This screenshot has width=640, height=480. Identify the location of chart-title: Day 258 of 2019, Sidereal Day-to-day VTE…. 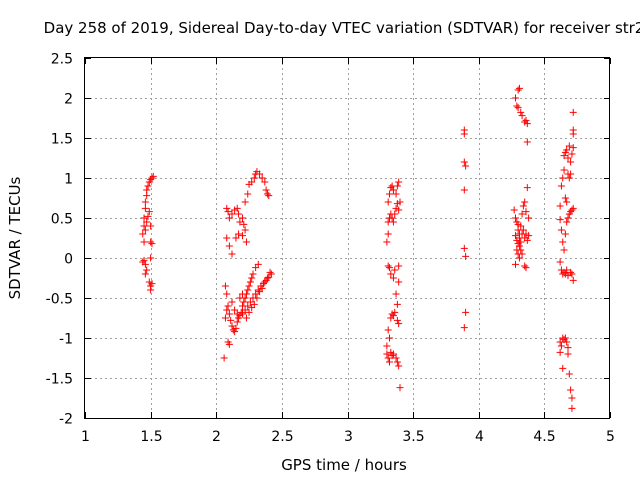
(342, 28).